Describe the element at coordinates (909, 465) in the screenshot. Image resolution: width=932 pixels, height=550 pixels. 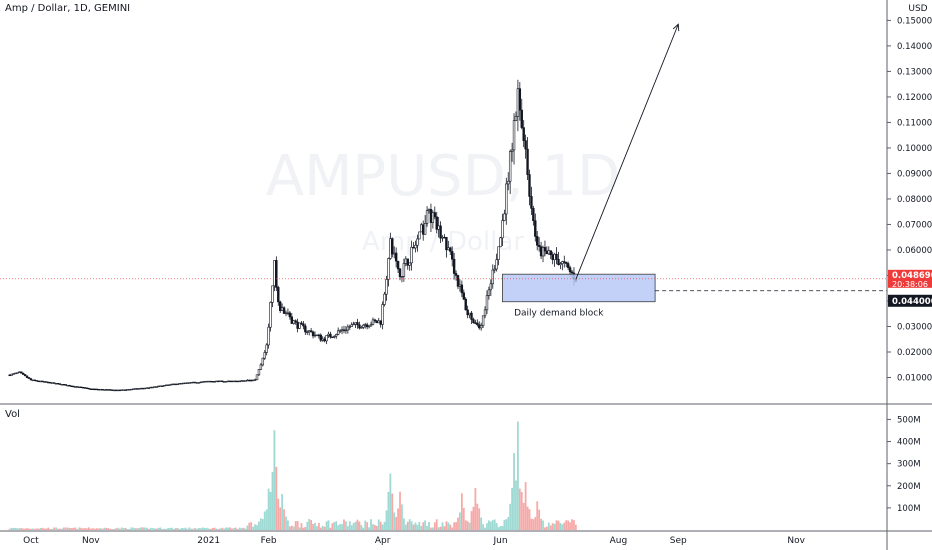
I see `volume-tick-label: 300M` at that location.